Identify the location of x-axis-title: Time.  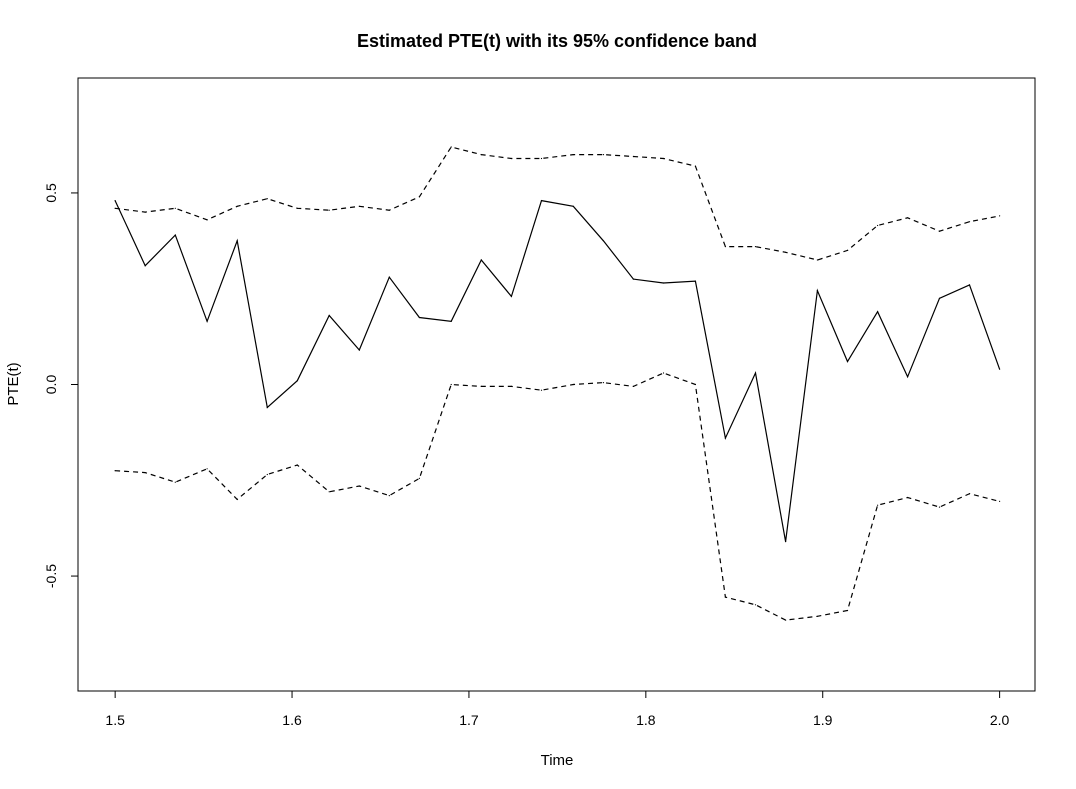
(557, 760).